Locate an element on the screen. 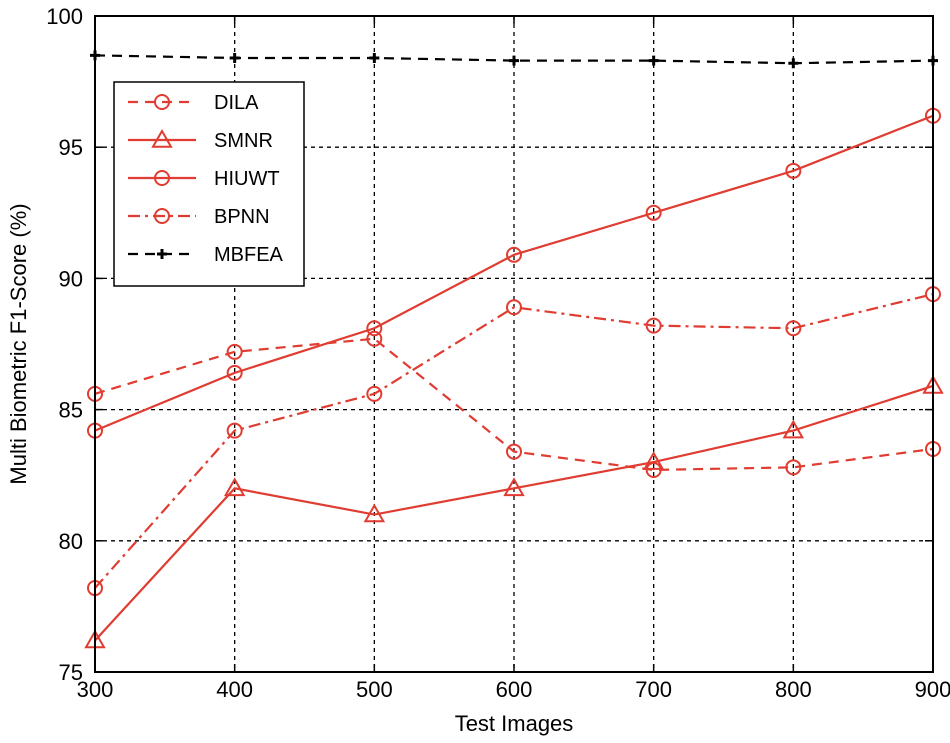  legend-box is located at coordinates (209, 184).